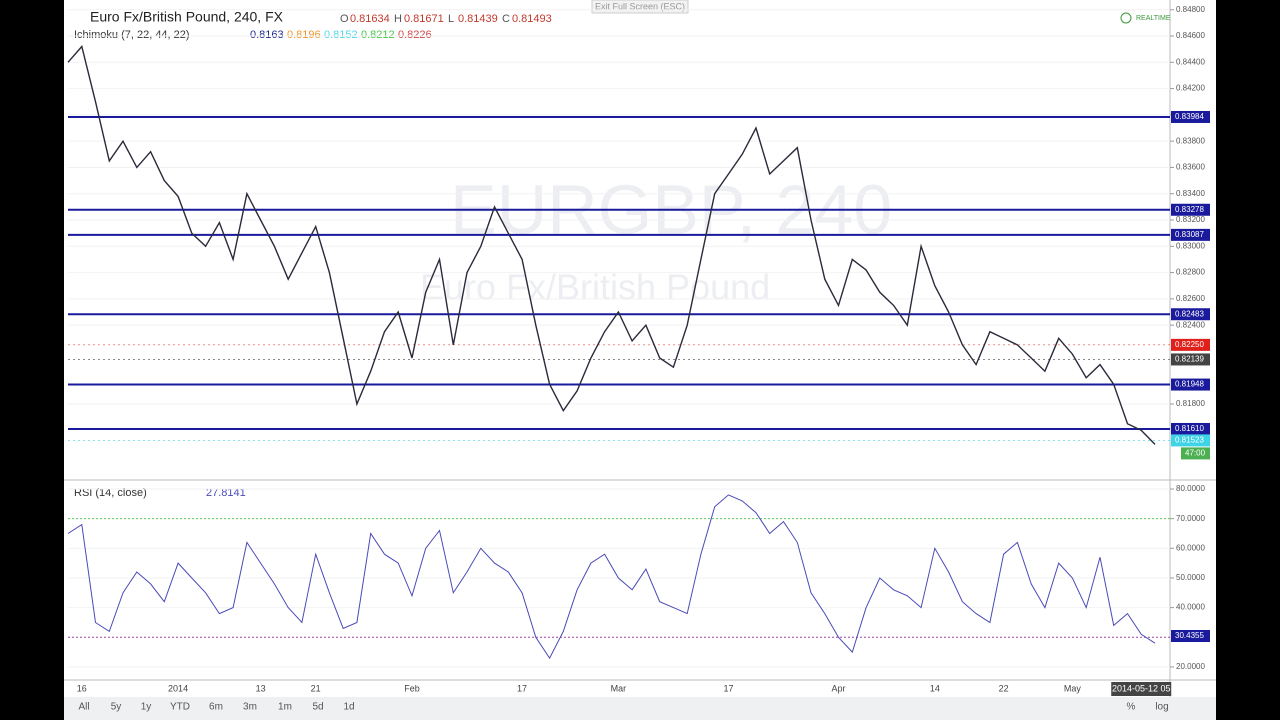  What do you see at coordinates (478, 19) in the screenshot?
I see `ohlc-value: 0.81439` at bounding box center [478, 19].